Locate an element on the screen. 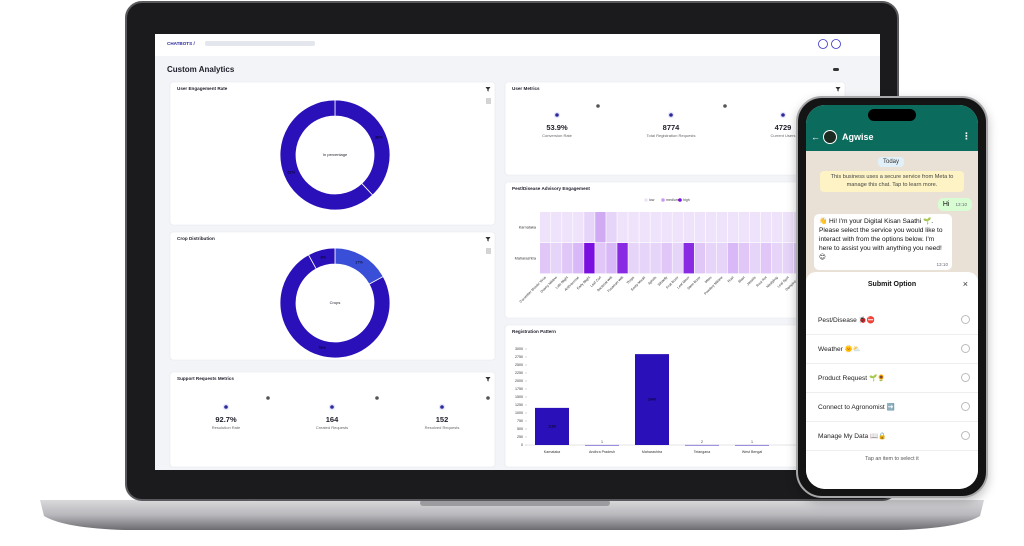 The image size is (1024, 546). card is located at coordinates (332, 419).